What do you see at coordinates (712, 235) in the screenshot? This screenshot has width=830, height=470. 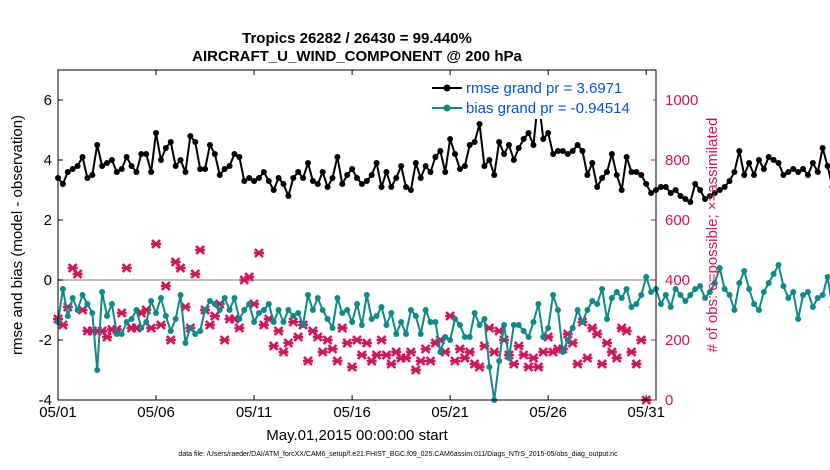 I see `y-axis-right-label: # of obs: o=possible; ×=assimilated` at bounding box center [712, 235].